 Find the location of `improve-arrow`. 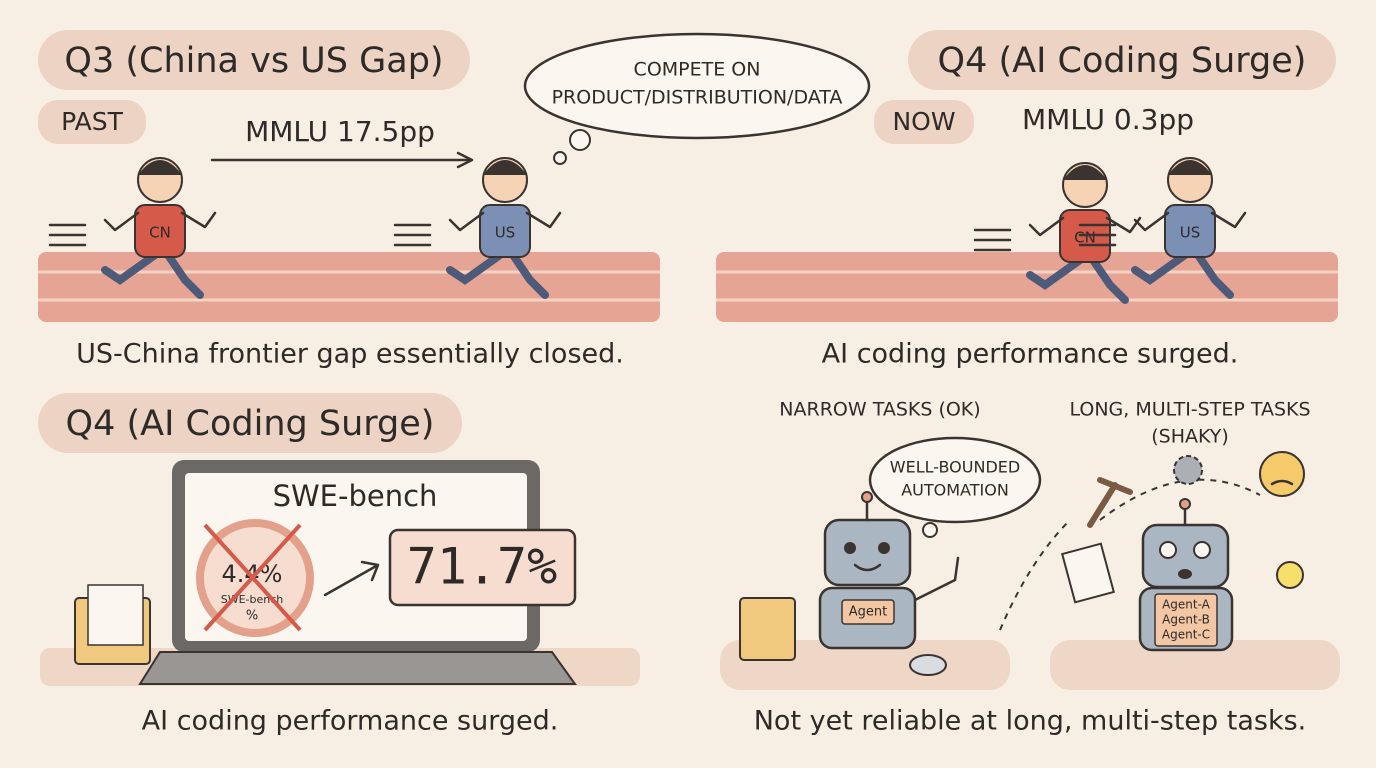

improve-arrow is located at coordinates (351, 578).